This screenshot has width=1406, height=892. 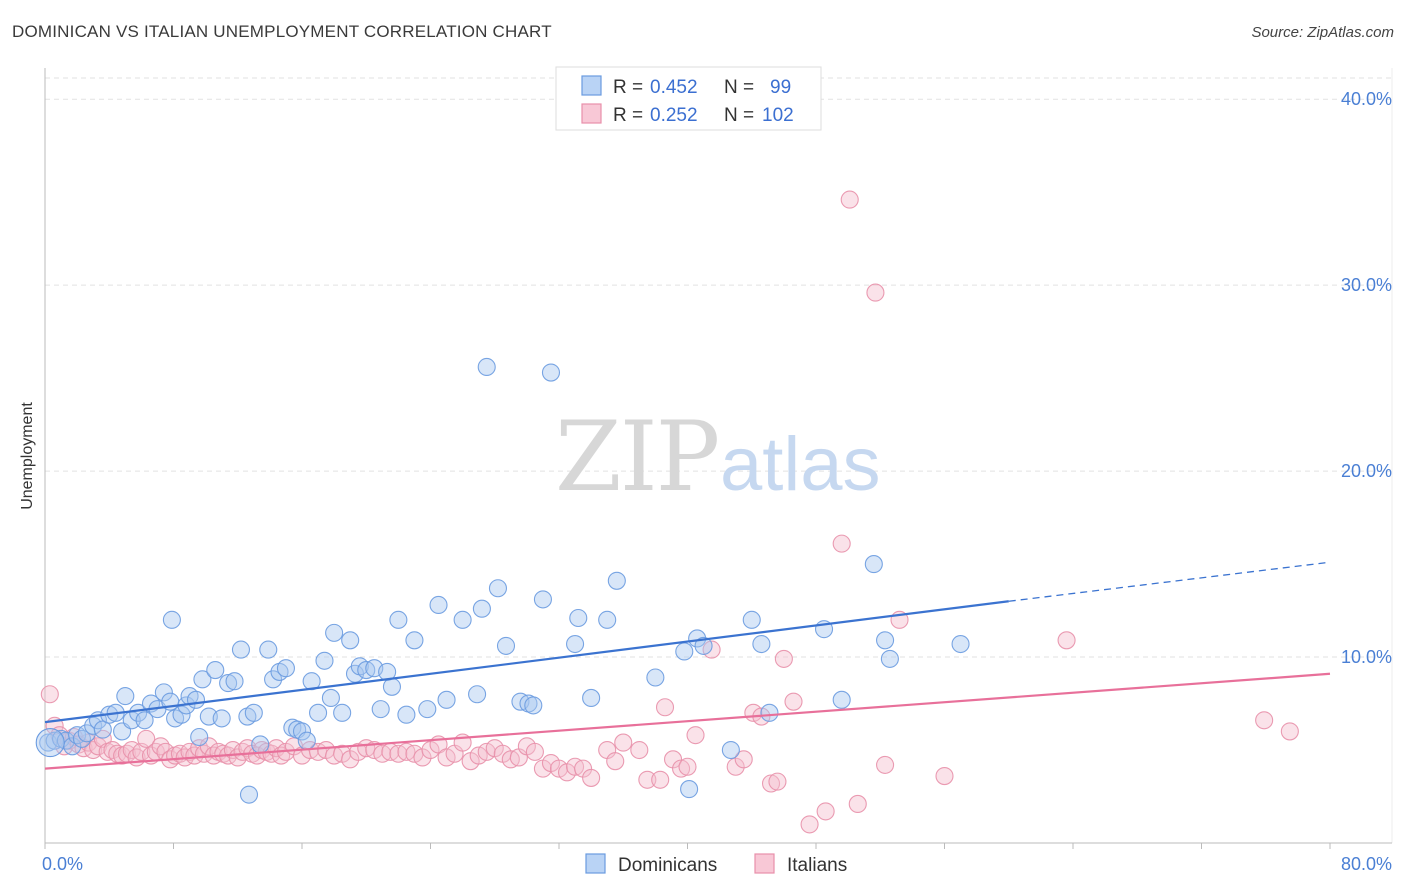 I want to click on x-tick-label: 0.0%, so click(x=62, y=864).